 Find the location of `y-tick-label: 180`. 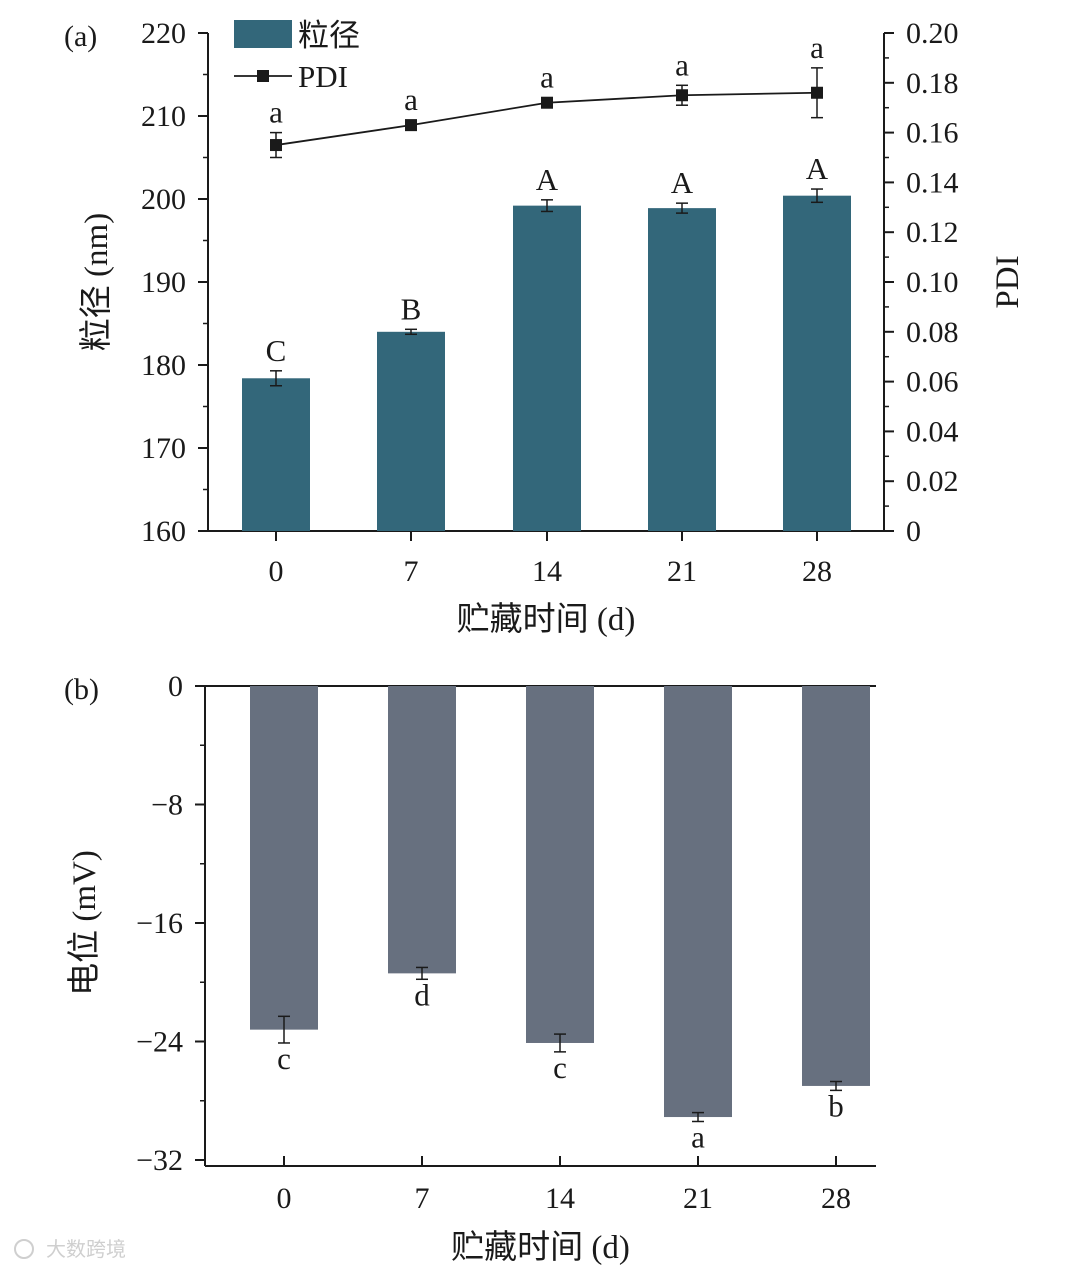

y-tick-label: 180 is located at coordinates (163, 365).